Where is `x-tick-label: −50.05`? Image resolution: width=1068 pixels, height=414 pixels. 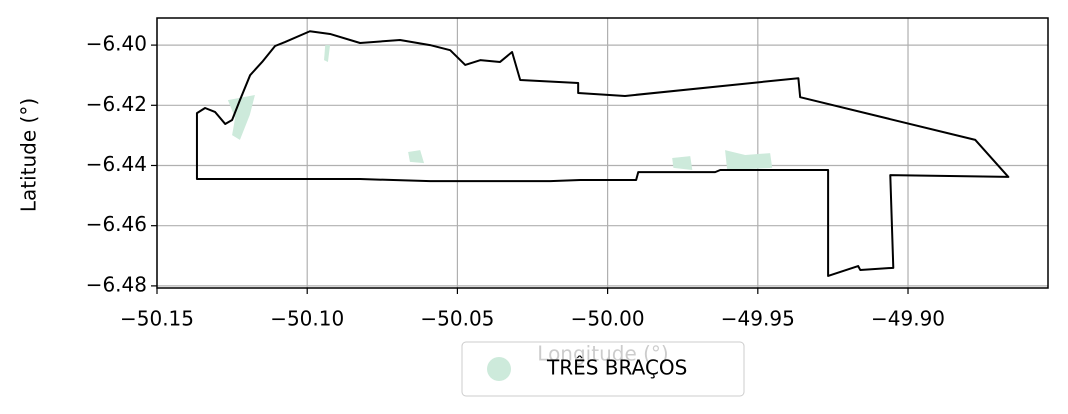
x-tick-label: −50.05 is located at coordinates (457, 319).